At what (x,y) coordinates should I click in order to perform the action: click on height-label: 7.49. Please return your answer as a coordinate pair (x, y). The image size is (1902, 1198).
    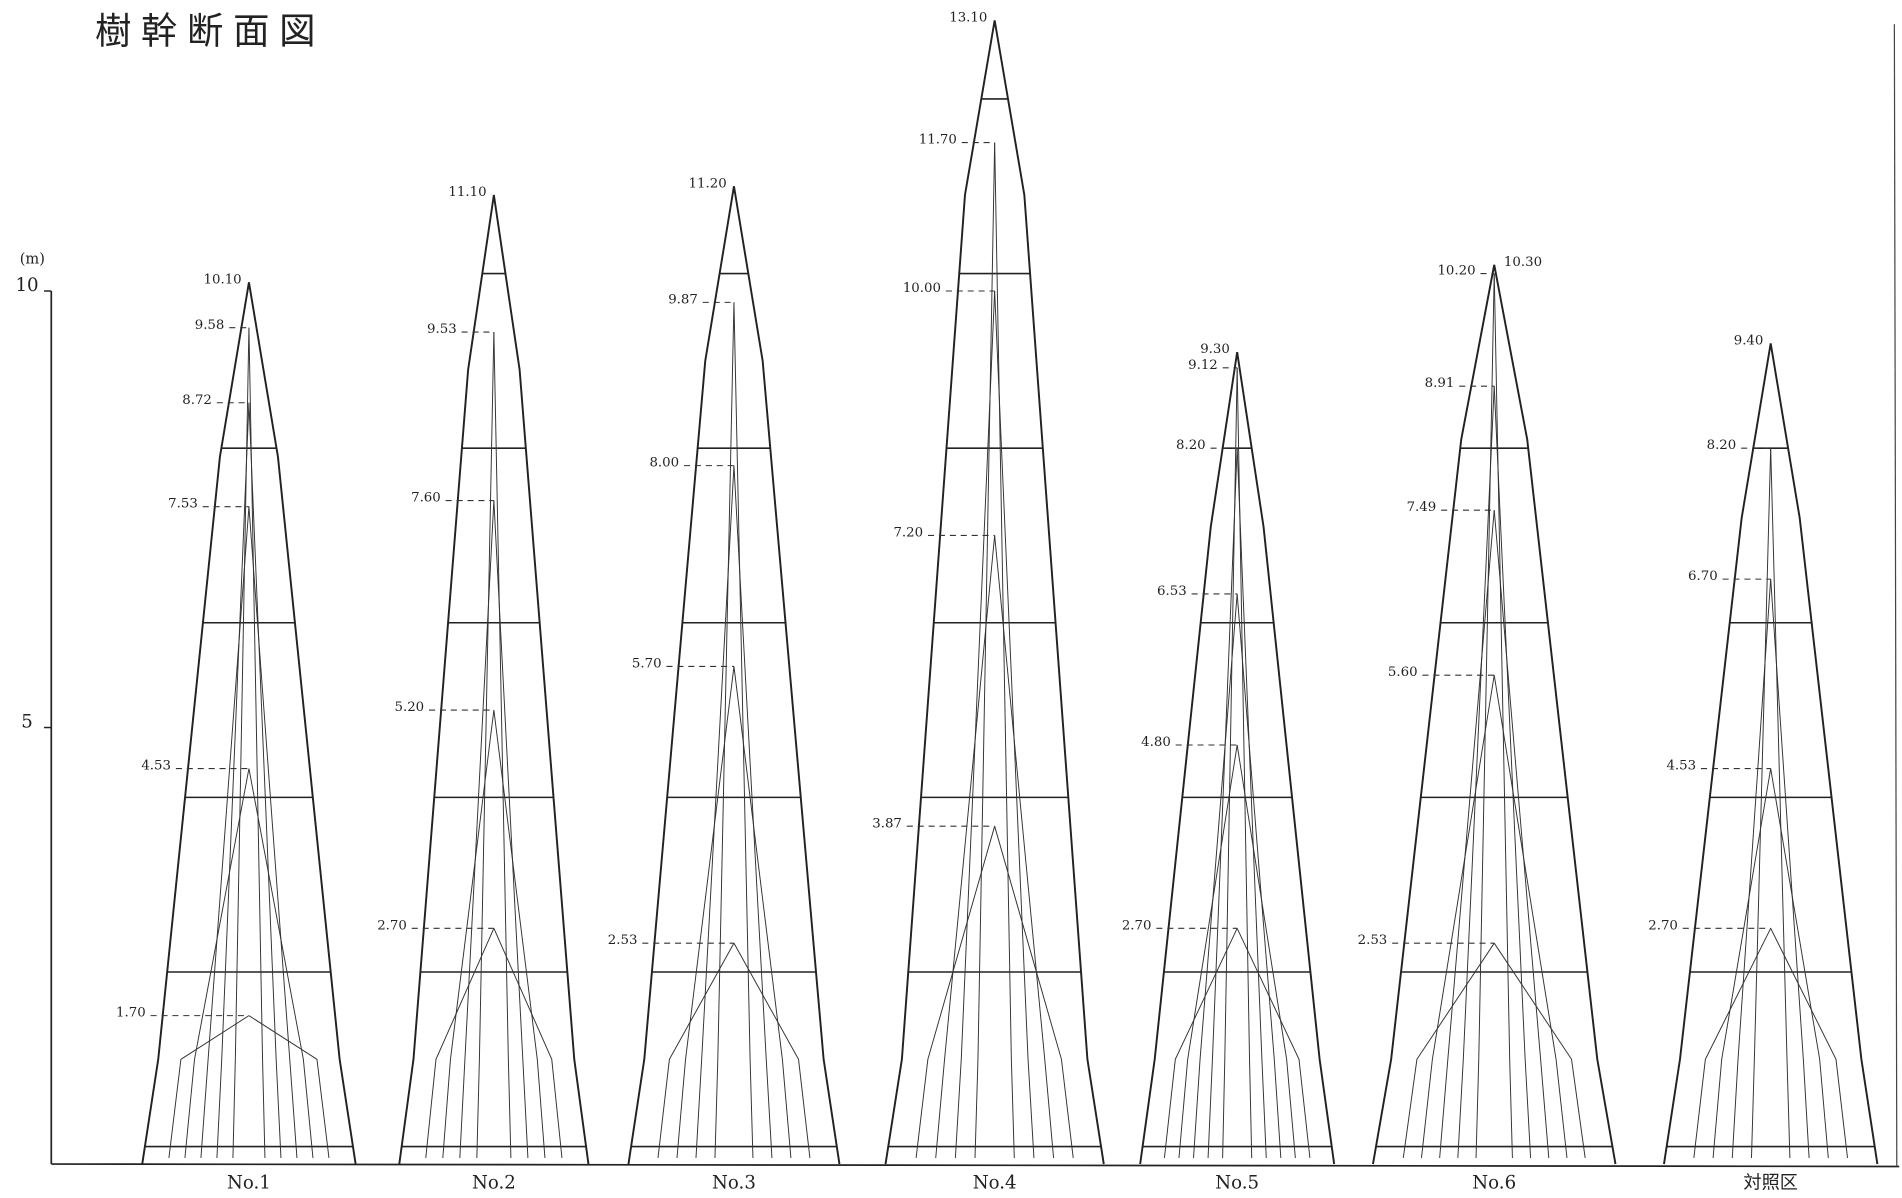
    Looking at the image, I should click on (1422, 507).